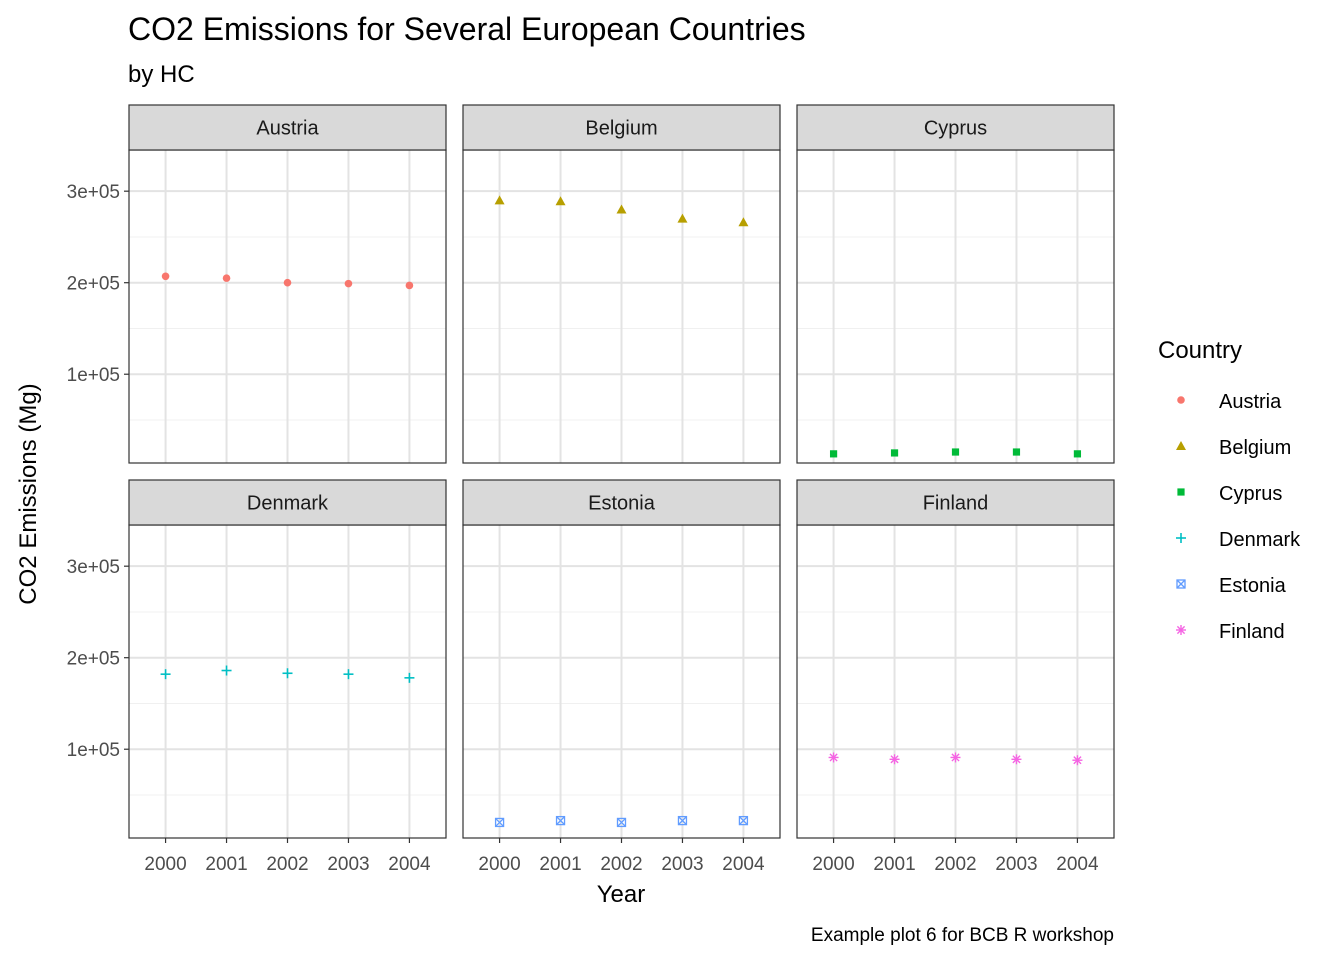 This screenshot has width=1344, height=960. What do you see at coordinates (28, 493) in the screenshot?
I see `y-axis-label: CO2 Emissions (Mg)` at bounding box center [28, 493].